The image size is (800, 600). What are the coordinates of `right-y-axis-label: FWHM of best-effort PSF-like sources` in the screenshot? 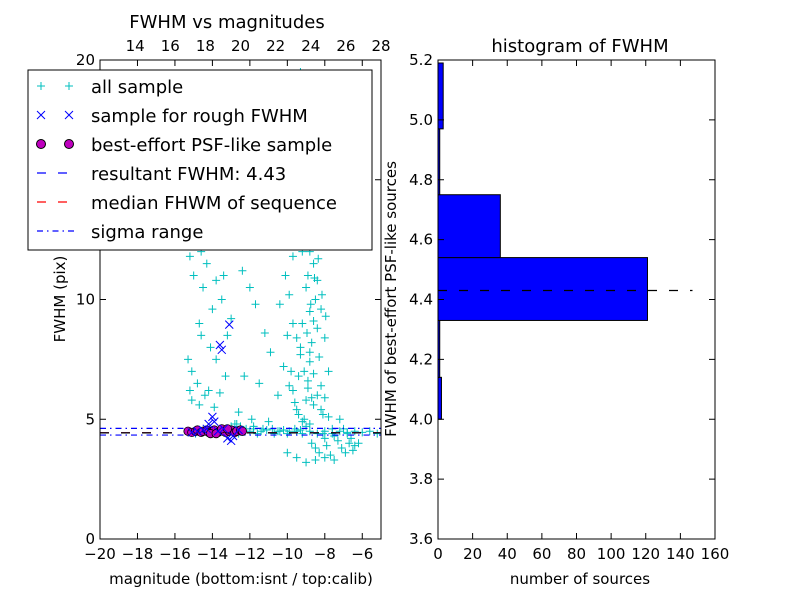 It's located at (391, 299).